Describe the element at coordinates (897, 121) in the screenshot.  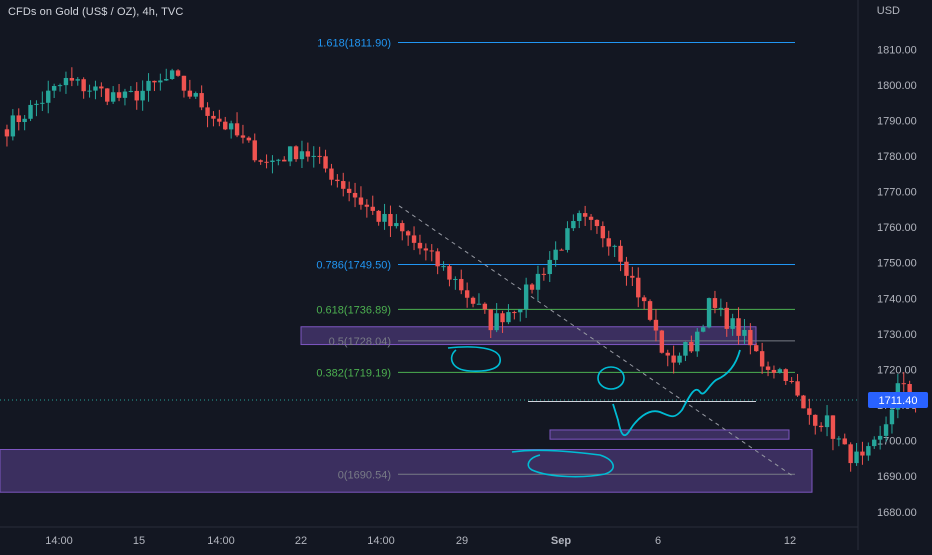
I see `y-tick-label: 1790.00` at that location.